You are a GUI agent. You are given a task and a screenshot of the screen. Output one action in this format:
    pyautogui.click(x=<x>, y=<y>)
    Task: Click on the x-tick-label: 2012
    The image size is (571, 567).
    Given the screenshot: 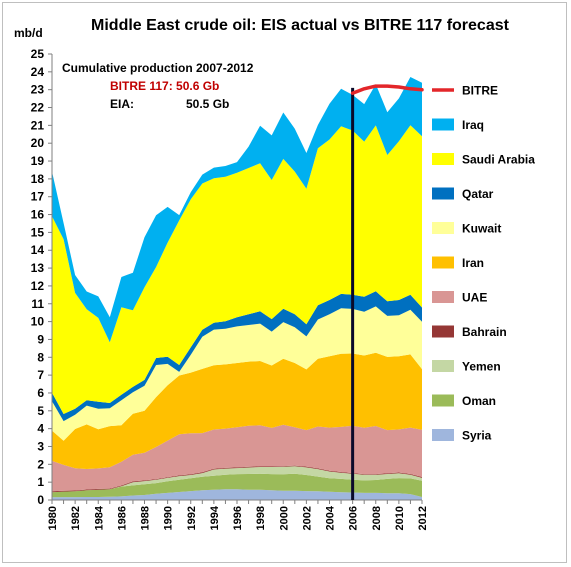 What is the action you would take?
    pyautogui.click(x=423, y=518)
    